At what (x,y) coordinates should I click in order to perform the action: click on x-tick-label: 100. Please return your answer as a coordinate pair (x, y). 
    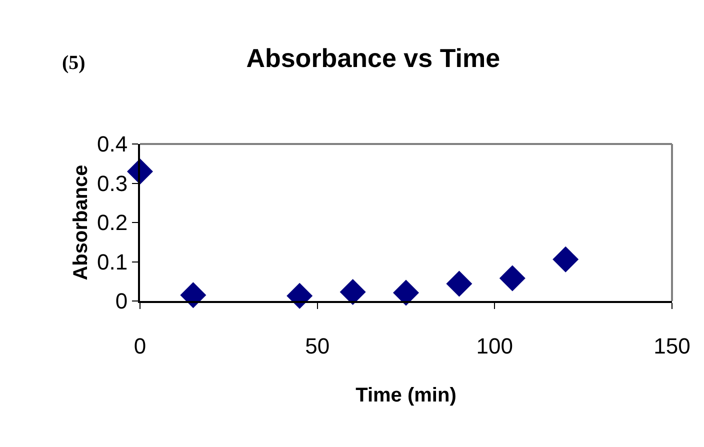
    Looking at the image, I should click on (495, 345).